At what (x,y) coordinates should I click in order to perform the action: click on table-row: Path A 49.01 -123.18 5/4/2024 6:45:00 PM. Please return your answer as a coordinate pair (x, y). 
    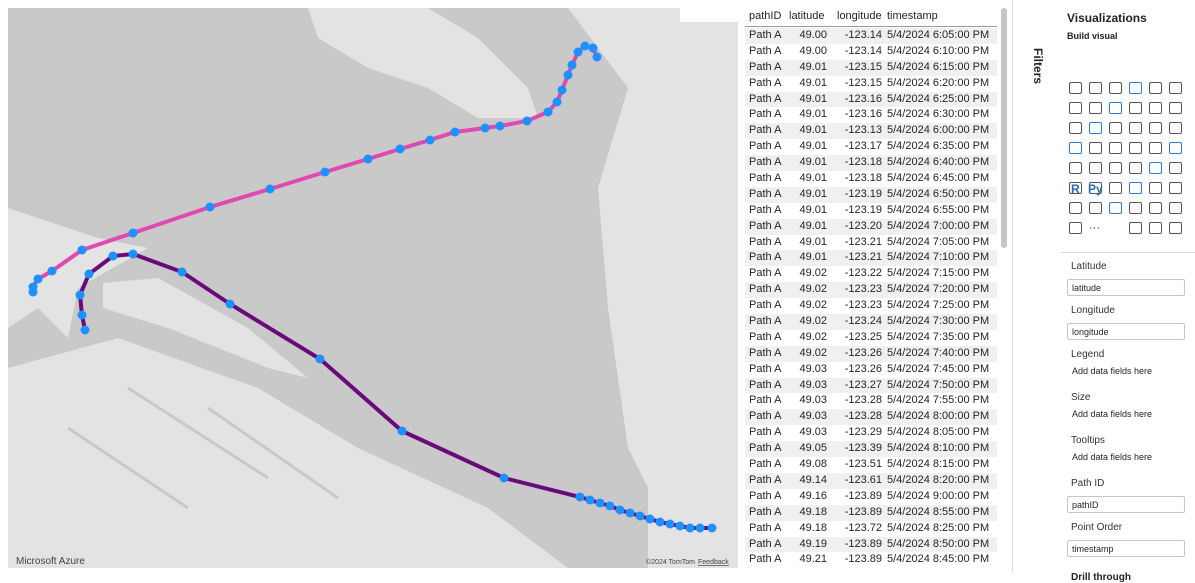
    Looking at the image, I should click on (871, 179).